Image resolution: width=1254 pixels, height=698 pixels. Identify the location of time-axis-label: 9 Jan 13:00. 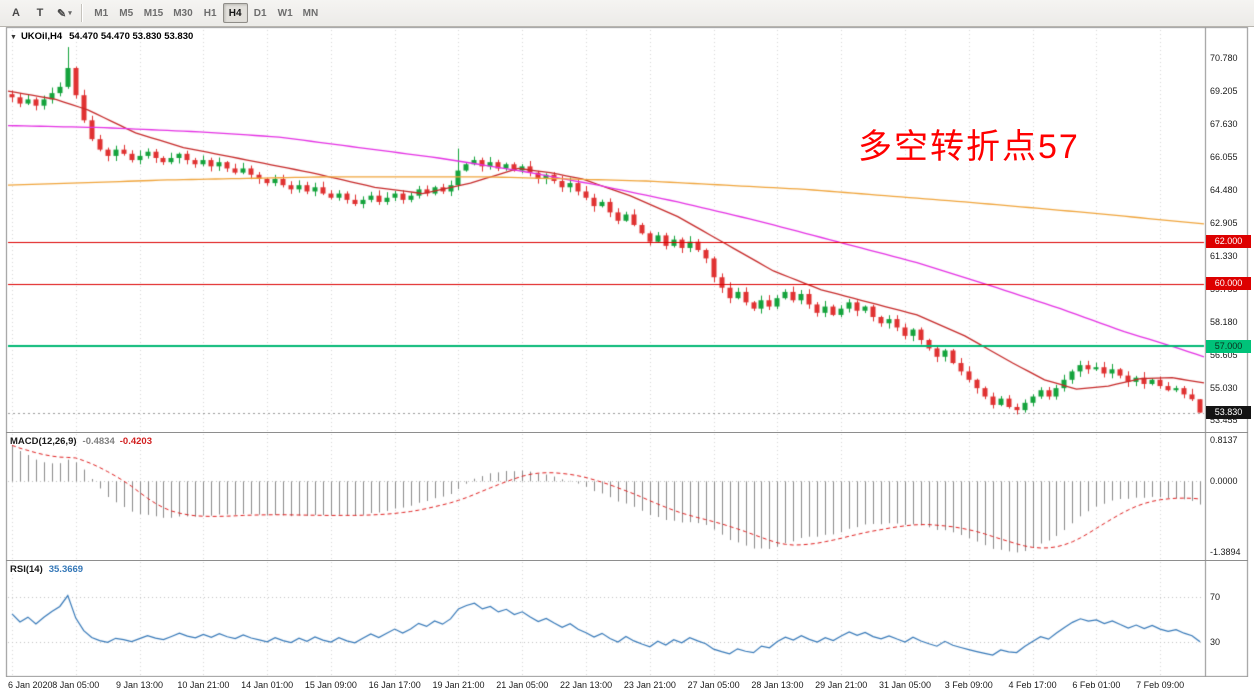
(140, 685).